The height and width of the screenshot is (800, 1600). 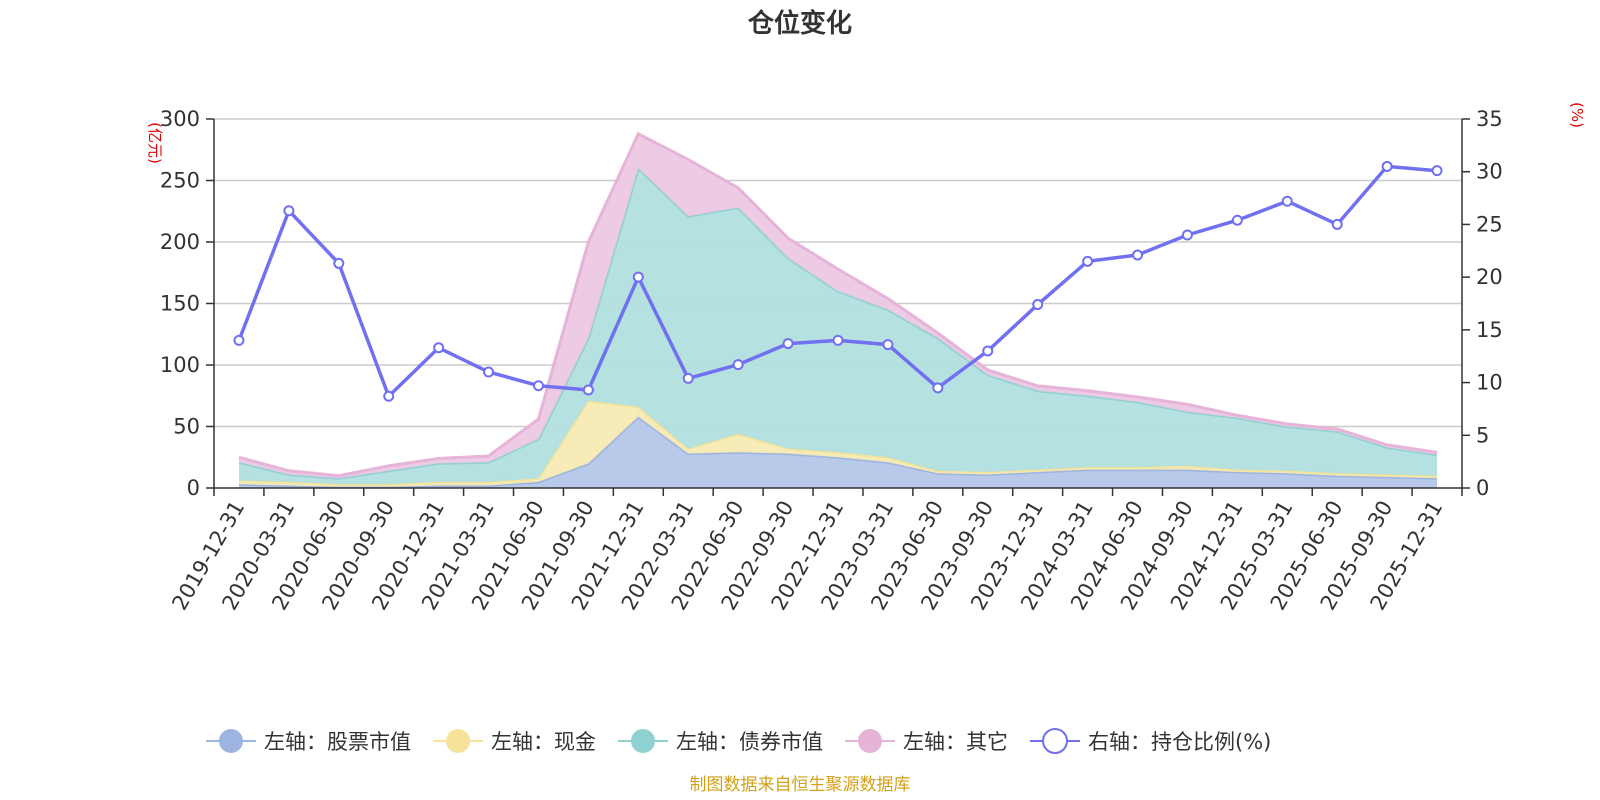 What do you see at coordinates (1482, 488) in the screenshot?
I see `right-axis-tick-label: 0` at bounding box center [1482, 488].